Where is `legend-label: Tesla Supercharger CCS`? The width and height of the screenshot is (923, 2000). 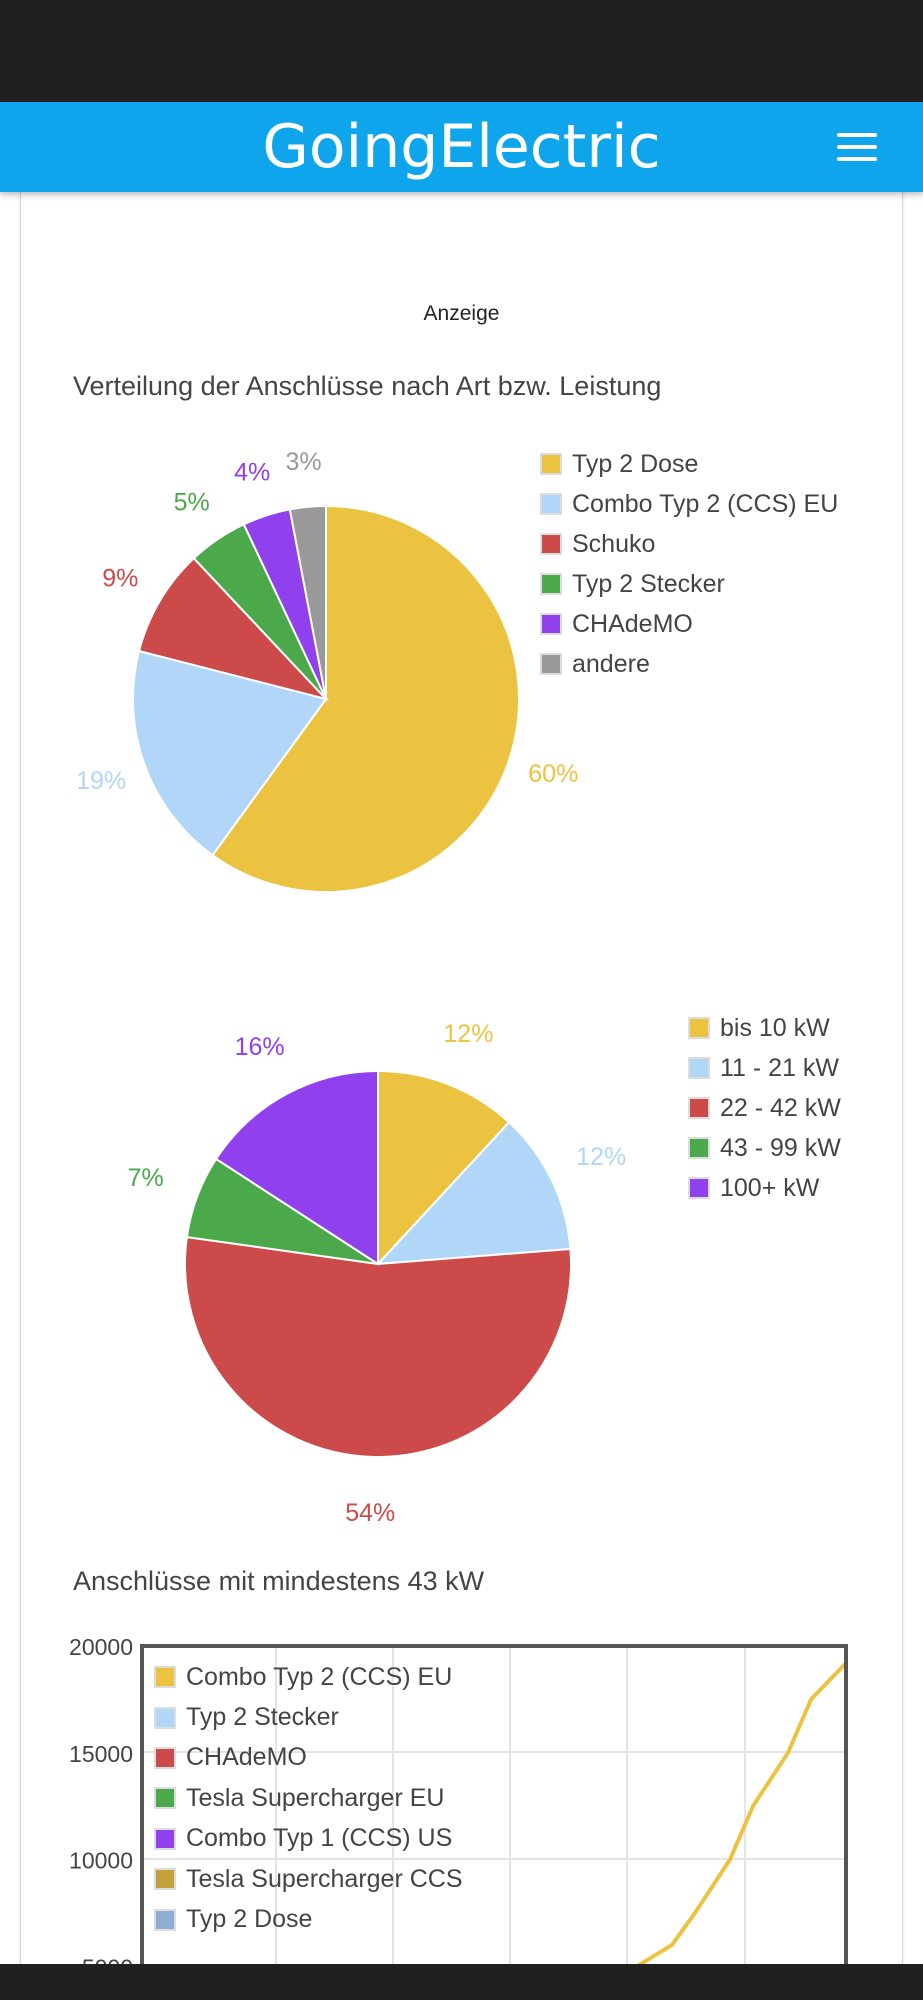 legend-label: Tesla Supercharger CCS is located at coordinates (324, 1878).